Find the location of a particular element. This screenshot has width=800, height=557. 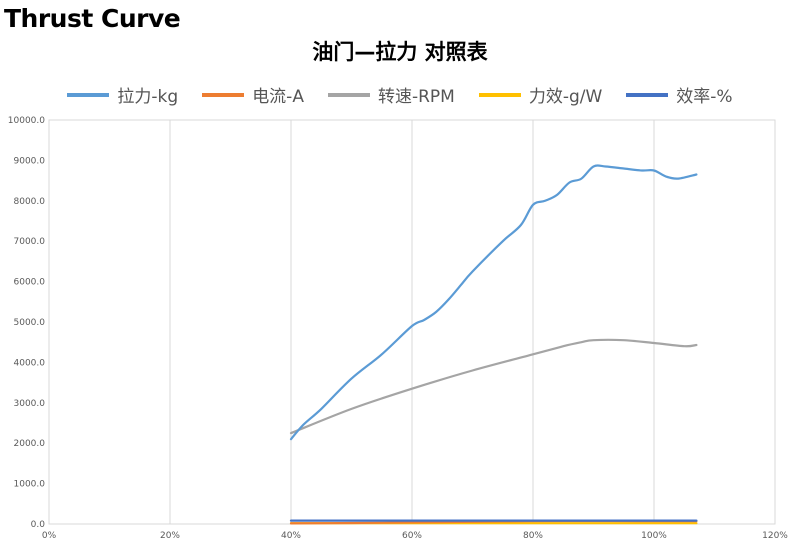

legend-item: 力效-g/W is located at coordinates (540, 94).